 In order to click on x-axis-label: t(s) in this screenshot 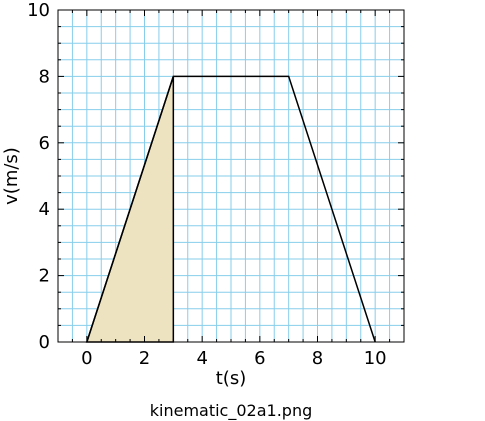, I will do `click(231, 378)`.